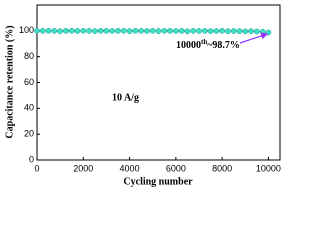 This screenshot has height=240, width=320. Describe the element at coordinates (83, 168) in the screenshot. I see `x-tick-label: 2000` at that location.